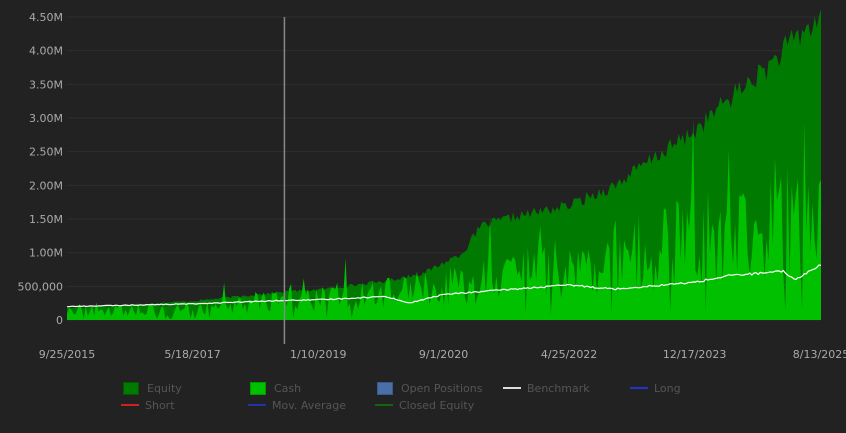  I want to click on y-tick-label-6: 3.00M, so click(46, 118).